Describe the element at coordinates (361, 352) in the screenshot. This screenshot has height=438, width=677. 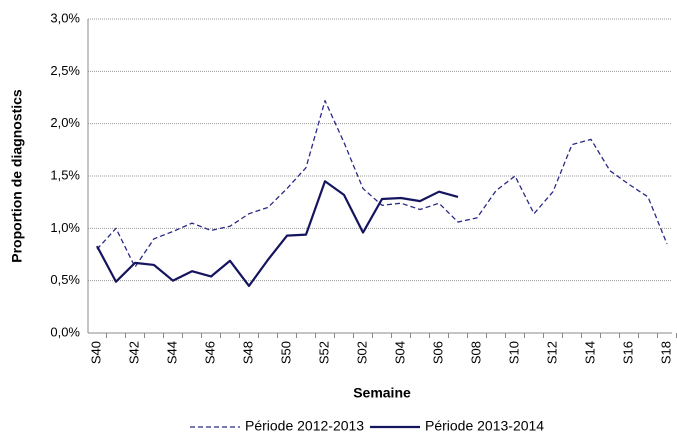
I see `x-tick-label: S02` at that location.